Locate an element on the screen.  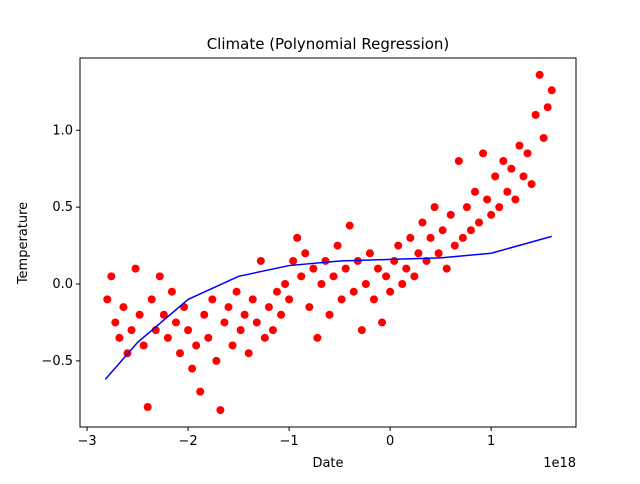
x-axis-label: Date is located at coordinates (327, 463).